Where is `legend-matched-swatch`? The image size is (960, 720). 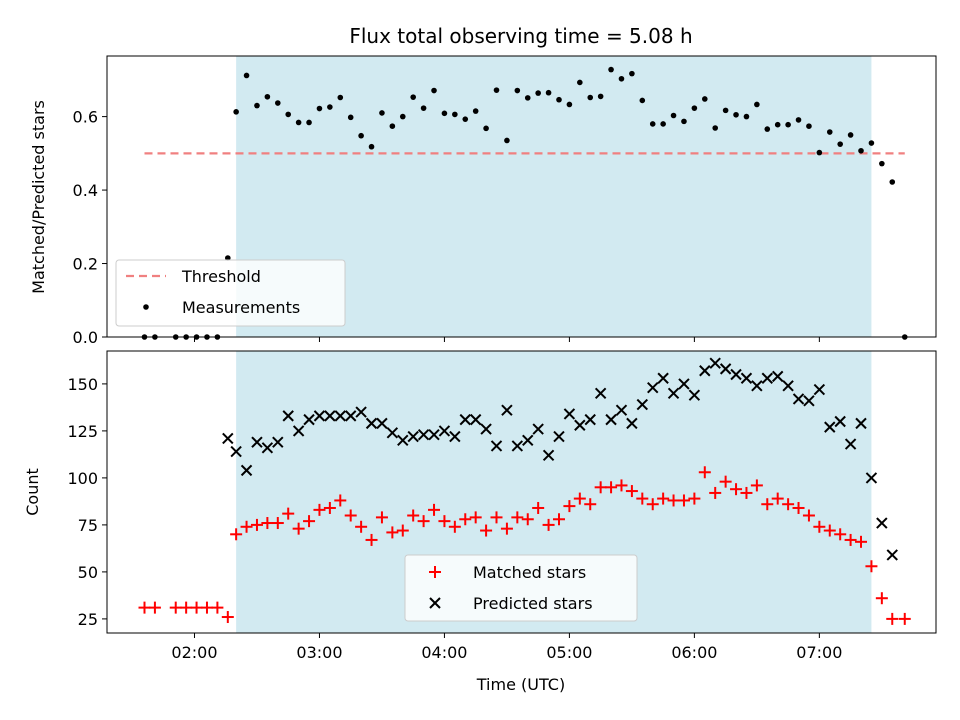 legend-matched-swatch is located at coordinates (435, 572).